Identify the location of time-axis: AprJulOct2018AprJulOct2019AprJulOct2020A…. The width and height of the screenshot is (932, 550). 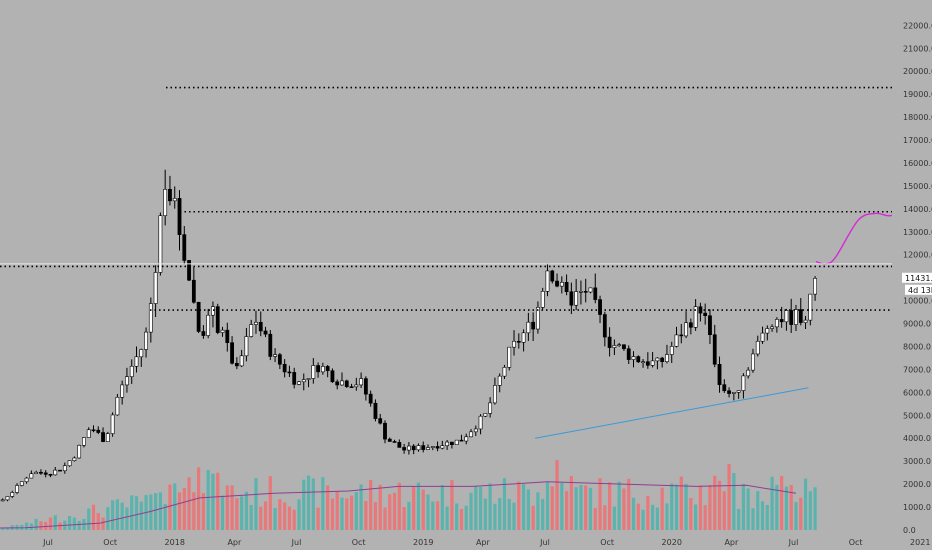
(466, 542).